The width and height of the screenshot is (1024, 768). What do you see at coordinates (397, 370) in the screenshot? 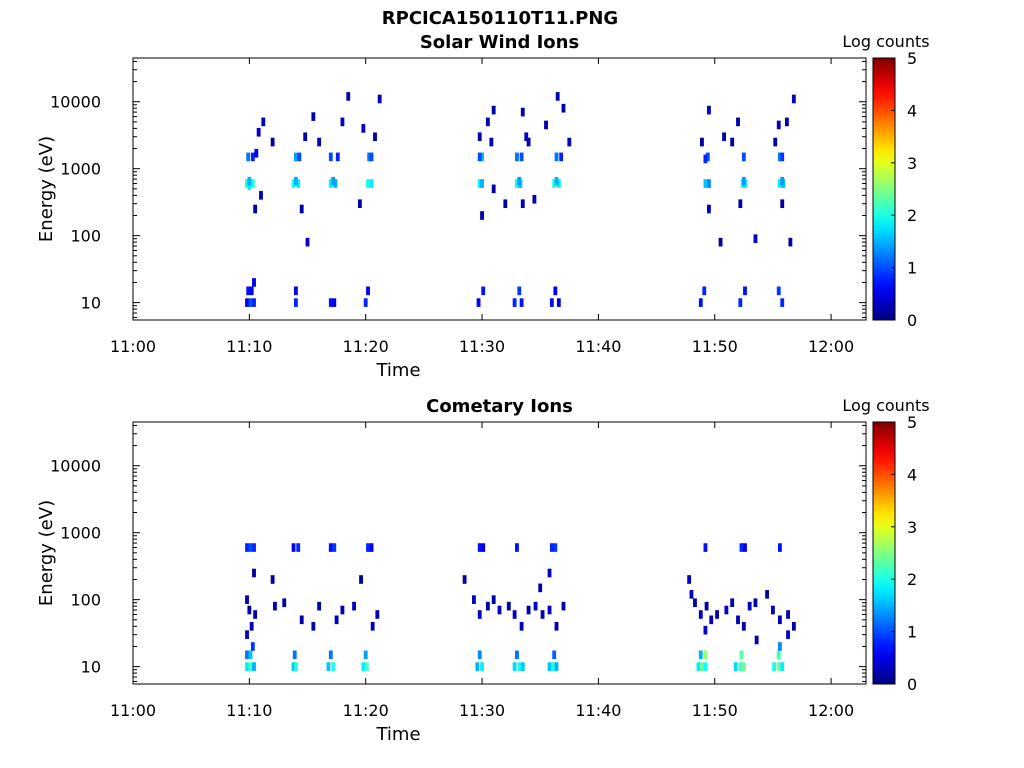
I see `x-axis-label: Time` at bounding box center [397, 370].